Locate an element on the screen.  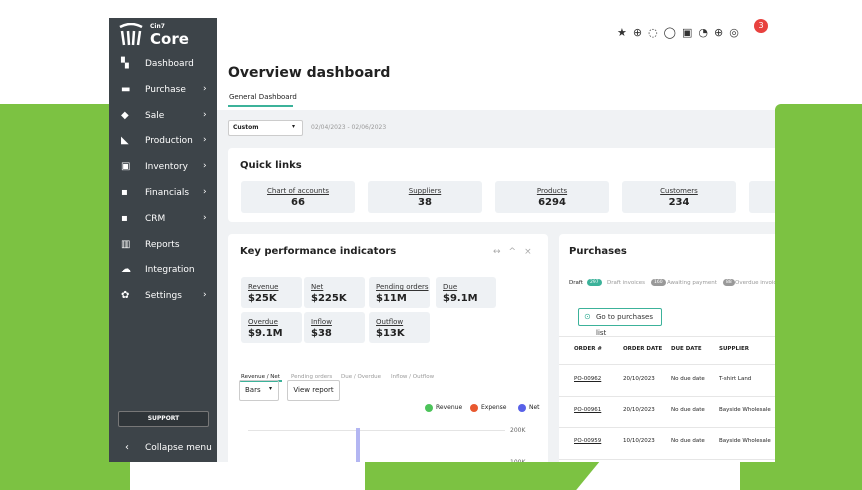
purchase-tab: Draft invoices is located at coordinates (626, 283).